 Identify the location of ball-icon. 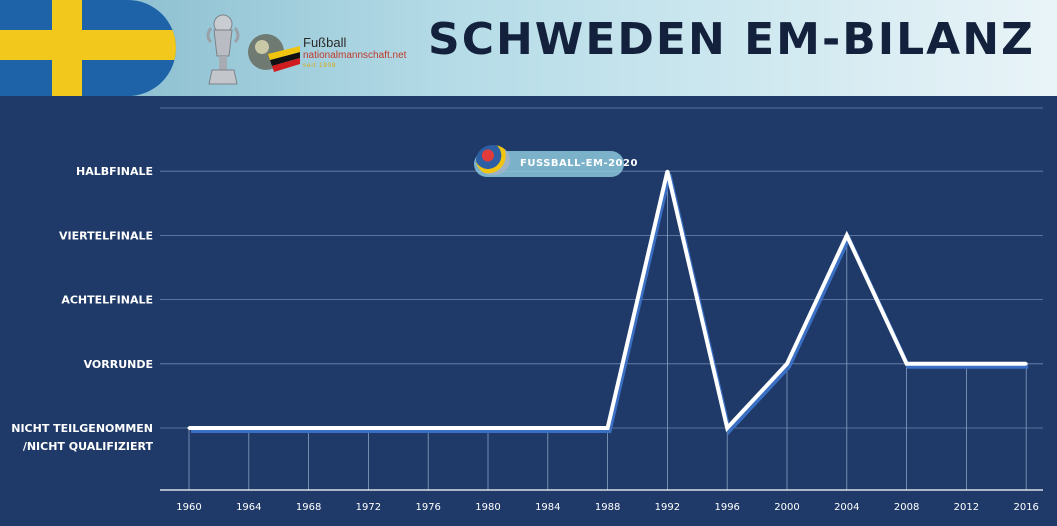
(493, 160).